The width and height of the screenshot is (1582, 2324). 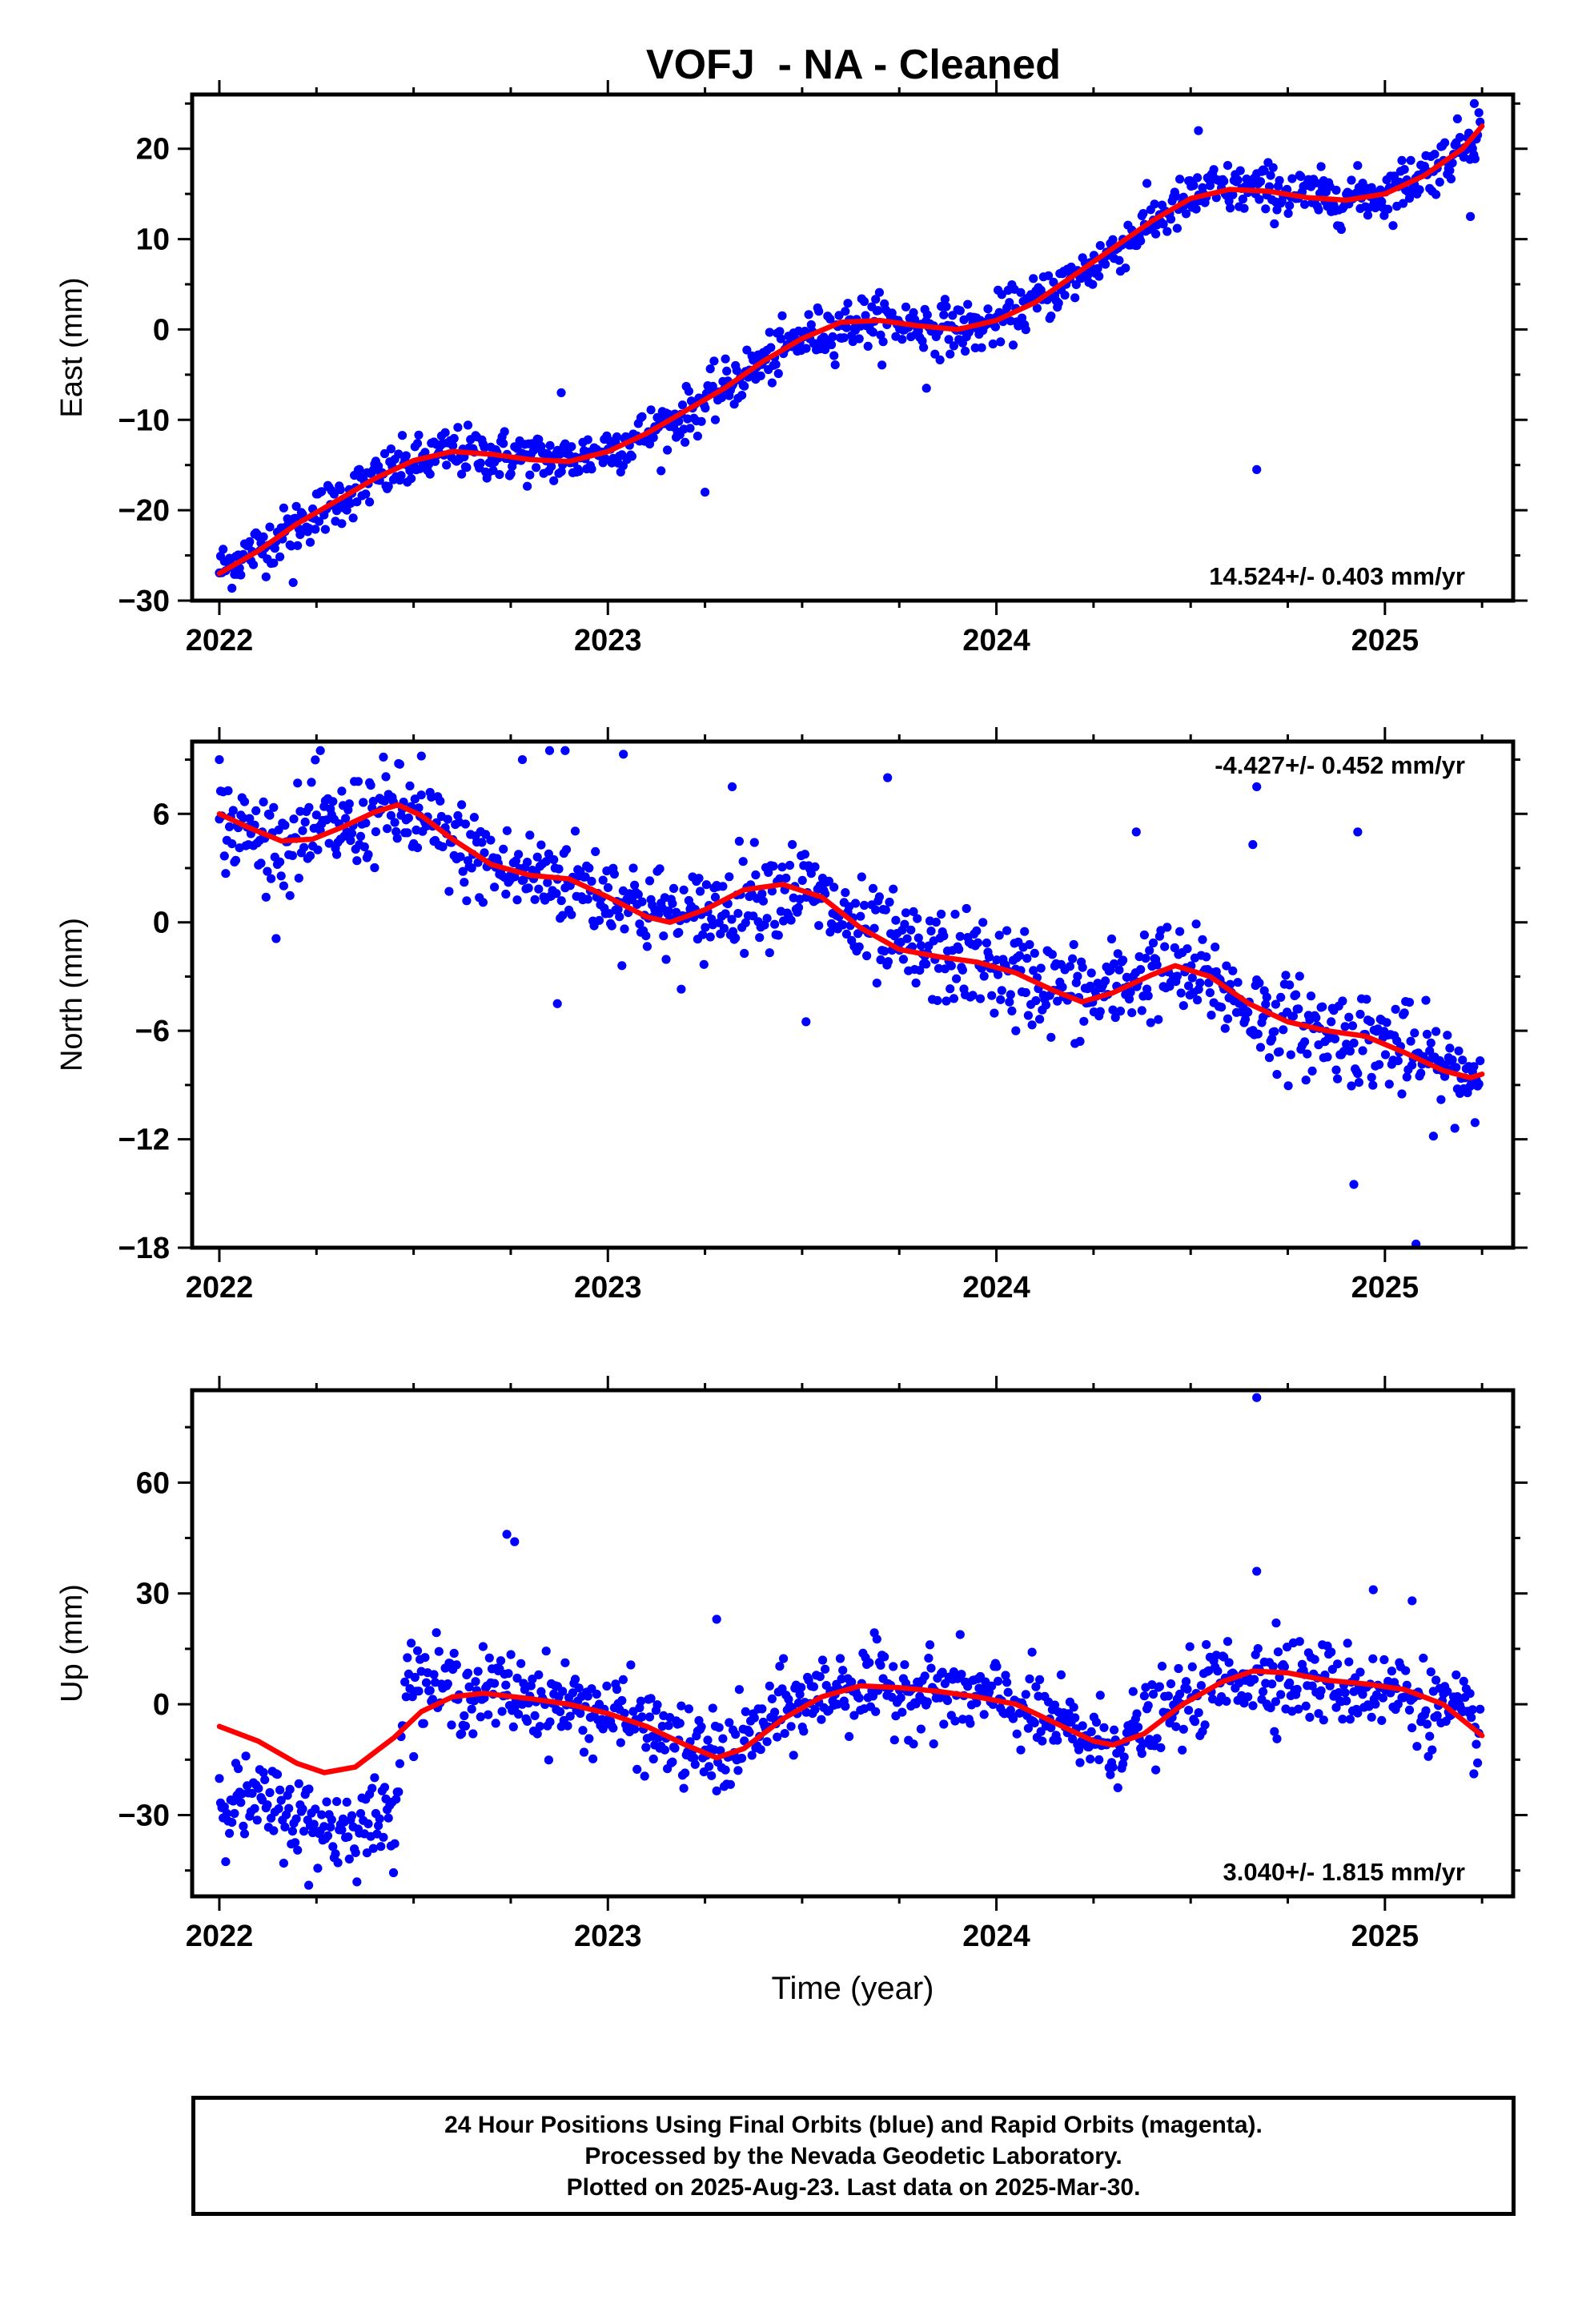 I want to click on x-tick-label: 2022, so click(x=220, y=640).